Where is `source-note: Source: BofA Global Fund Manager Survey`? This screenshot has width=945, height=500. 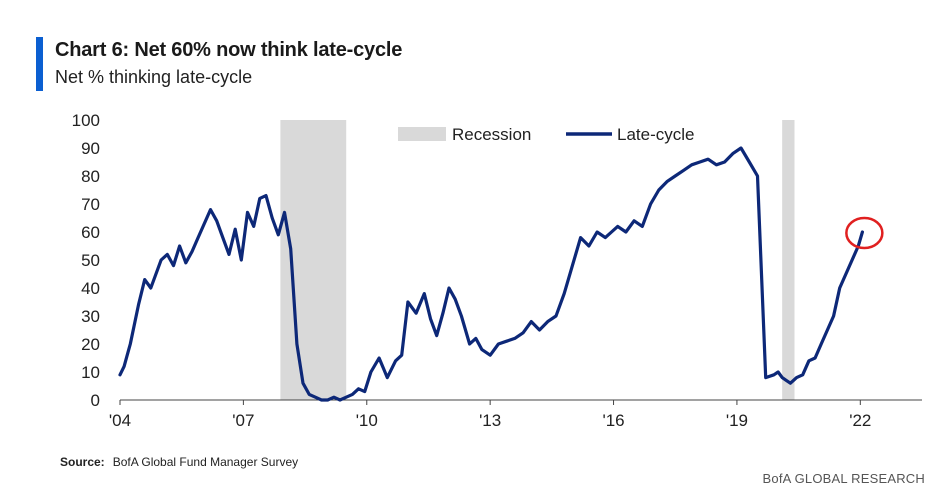 source-note: Source: BofA Global Fund Manager Survey is located at coordinates (179, 462).